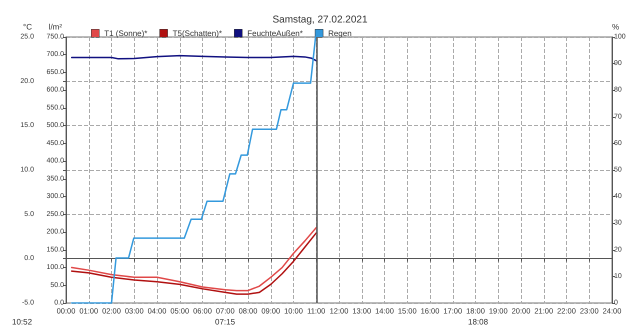 The height and width of the screenshot is (336, 640). Describe the element at coordinates (55, 27) in the screenshot. I see `y2-axis-title: l/m²` at that location.